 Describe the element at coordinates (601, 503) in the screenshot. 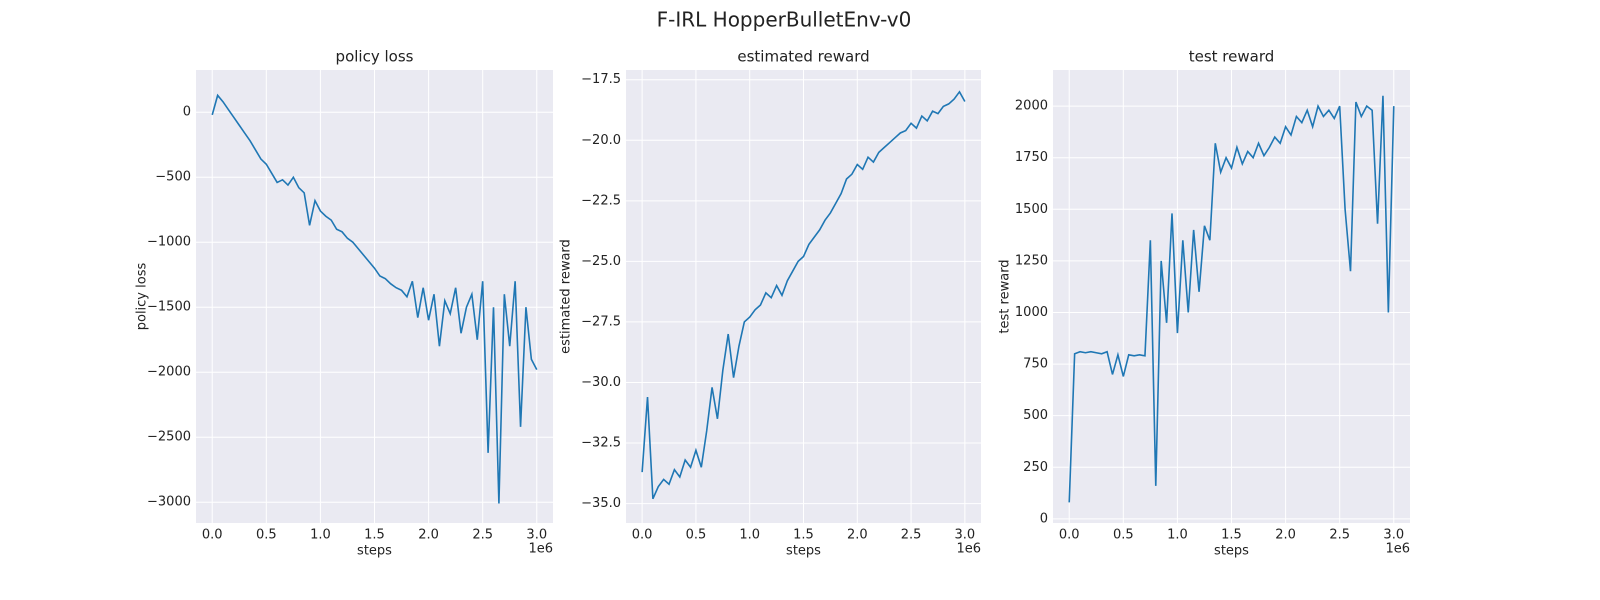

I see `y-tick-label: −35.0` at that location.